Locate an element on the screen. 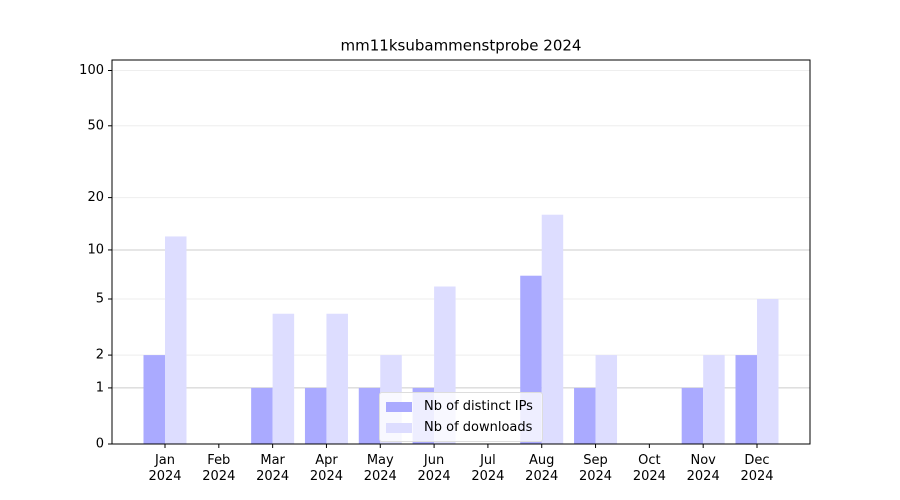  x-tick-label: Oct 2024 is located at coordinates (649, 468).